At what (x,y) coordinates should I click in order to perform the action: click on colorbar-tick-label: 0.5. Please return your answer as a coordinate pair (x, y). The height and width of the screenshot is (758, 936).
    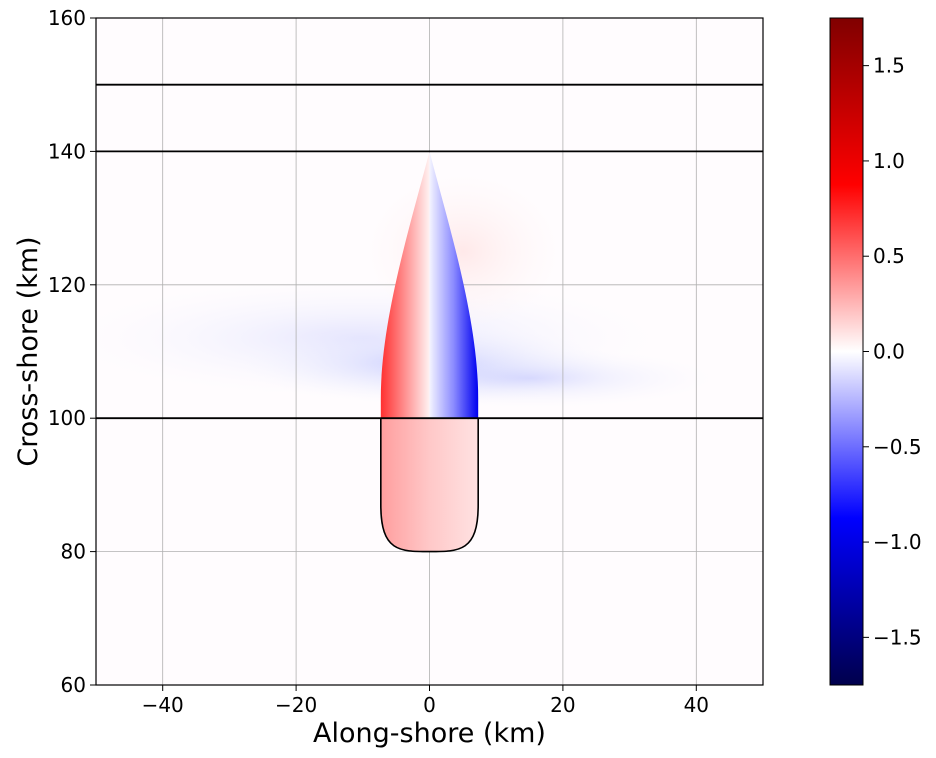
    Looking at the image, I should click on (889, 256).